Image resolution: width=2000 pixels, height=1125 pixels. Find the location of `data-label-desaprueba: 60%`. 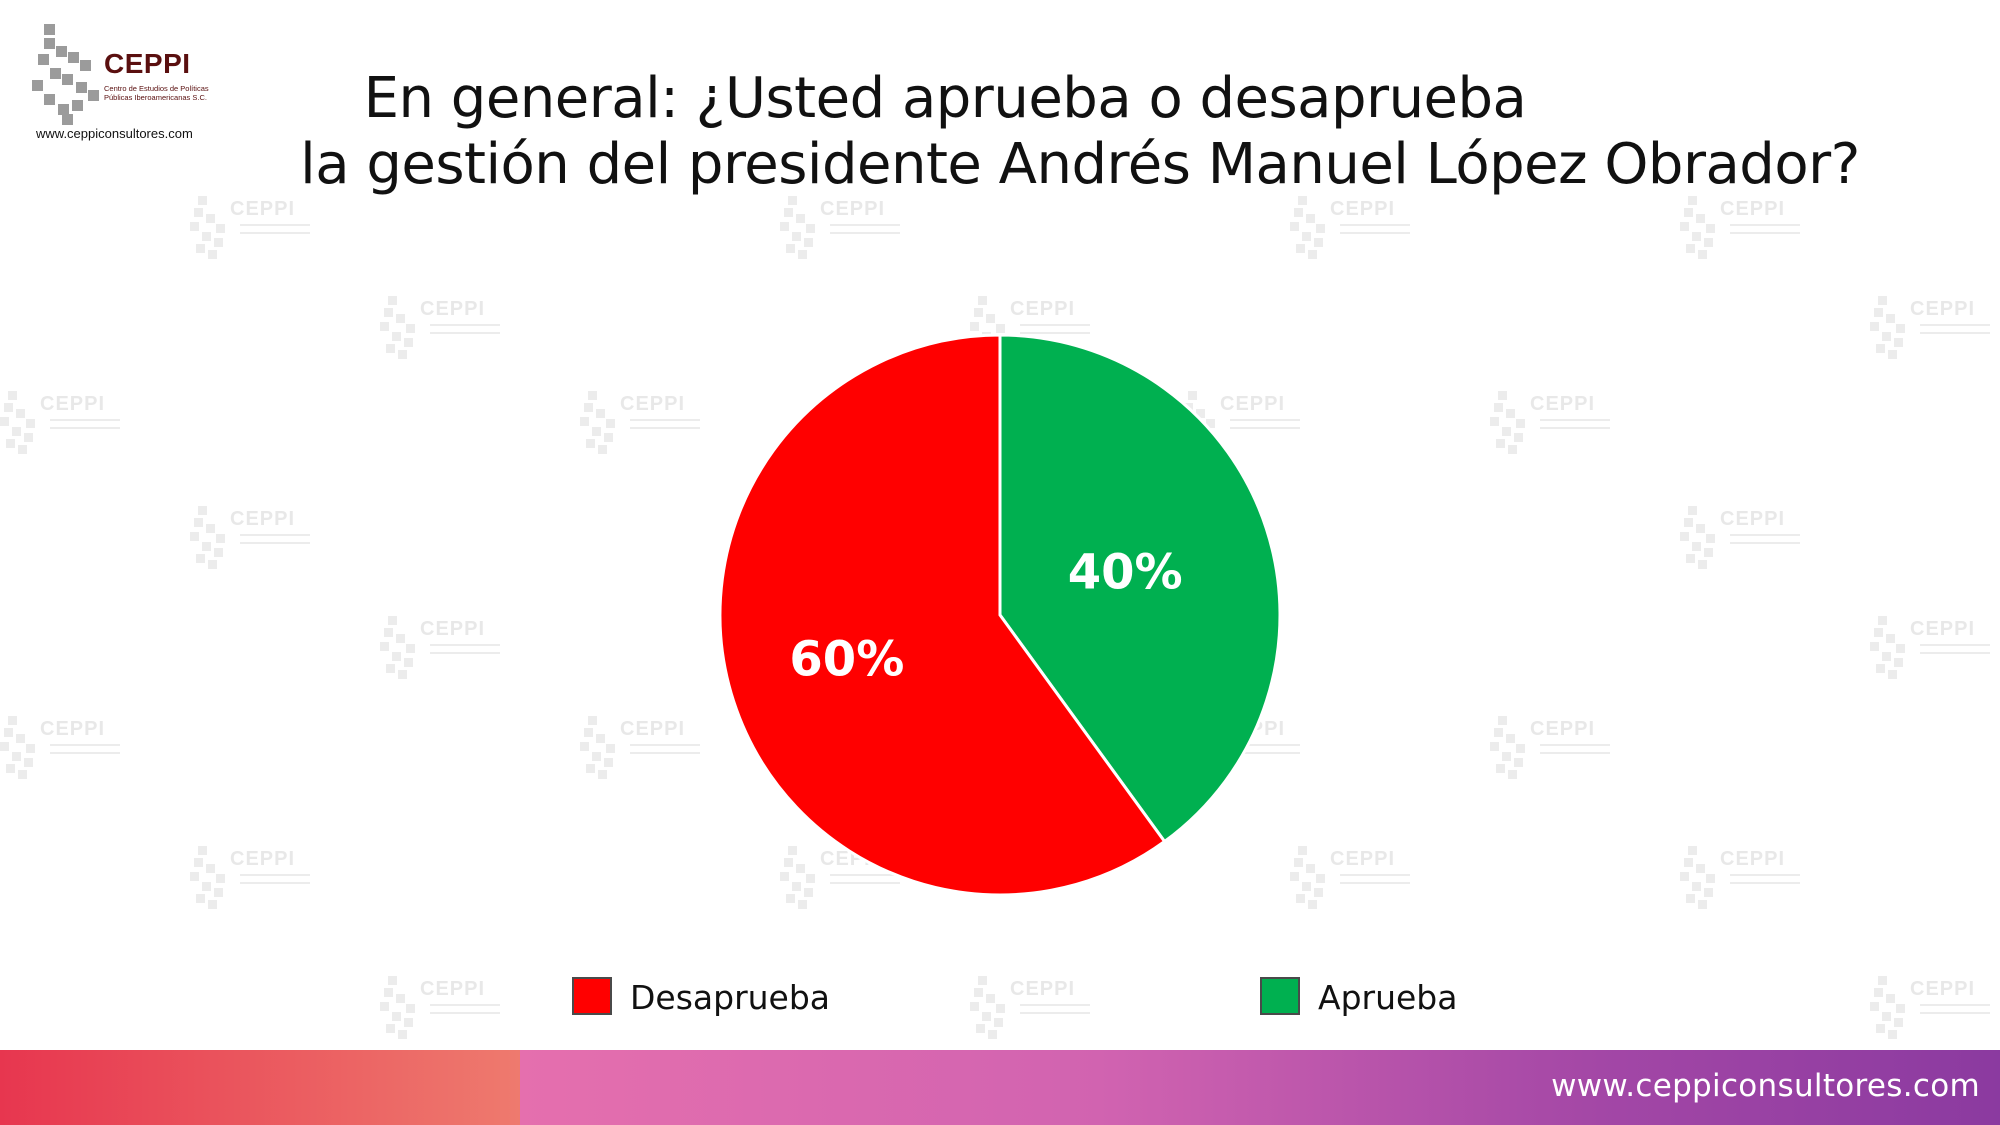

data-label-desaprueba: 60% is located at coordinates (846, 659).